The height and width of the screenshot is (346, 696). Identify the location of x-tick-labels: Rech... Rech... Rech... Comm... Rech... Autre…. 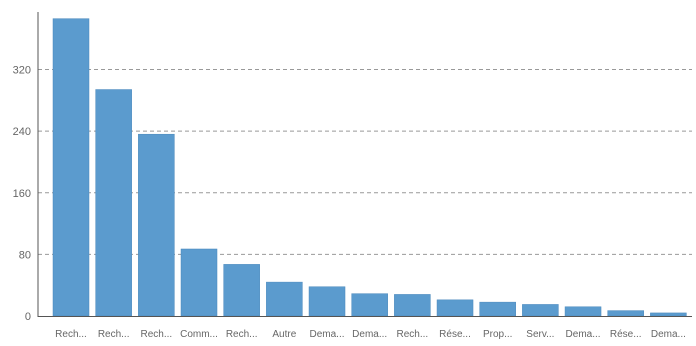
(370, 334).